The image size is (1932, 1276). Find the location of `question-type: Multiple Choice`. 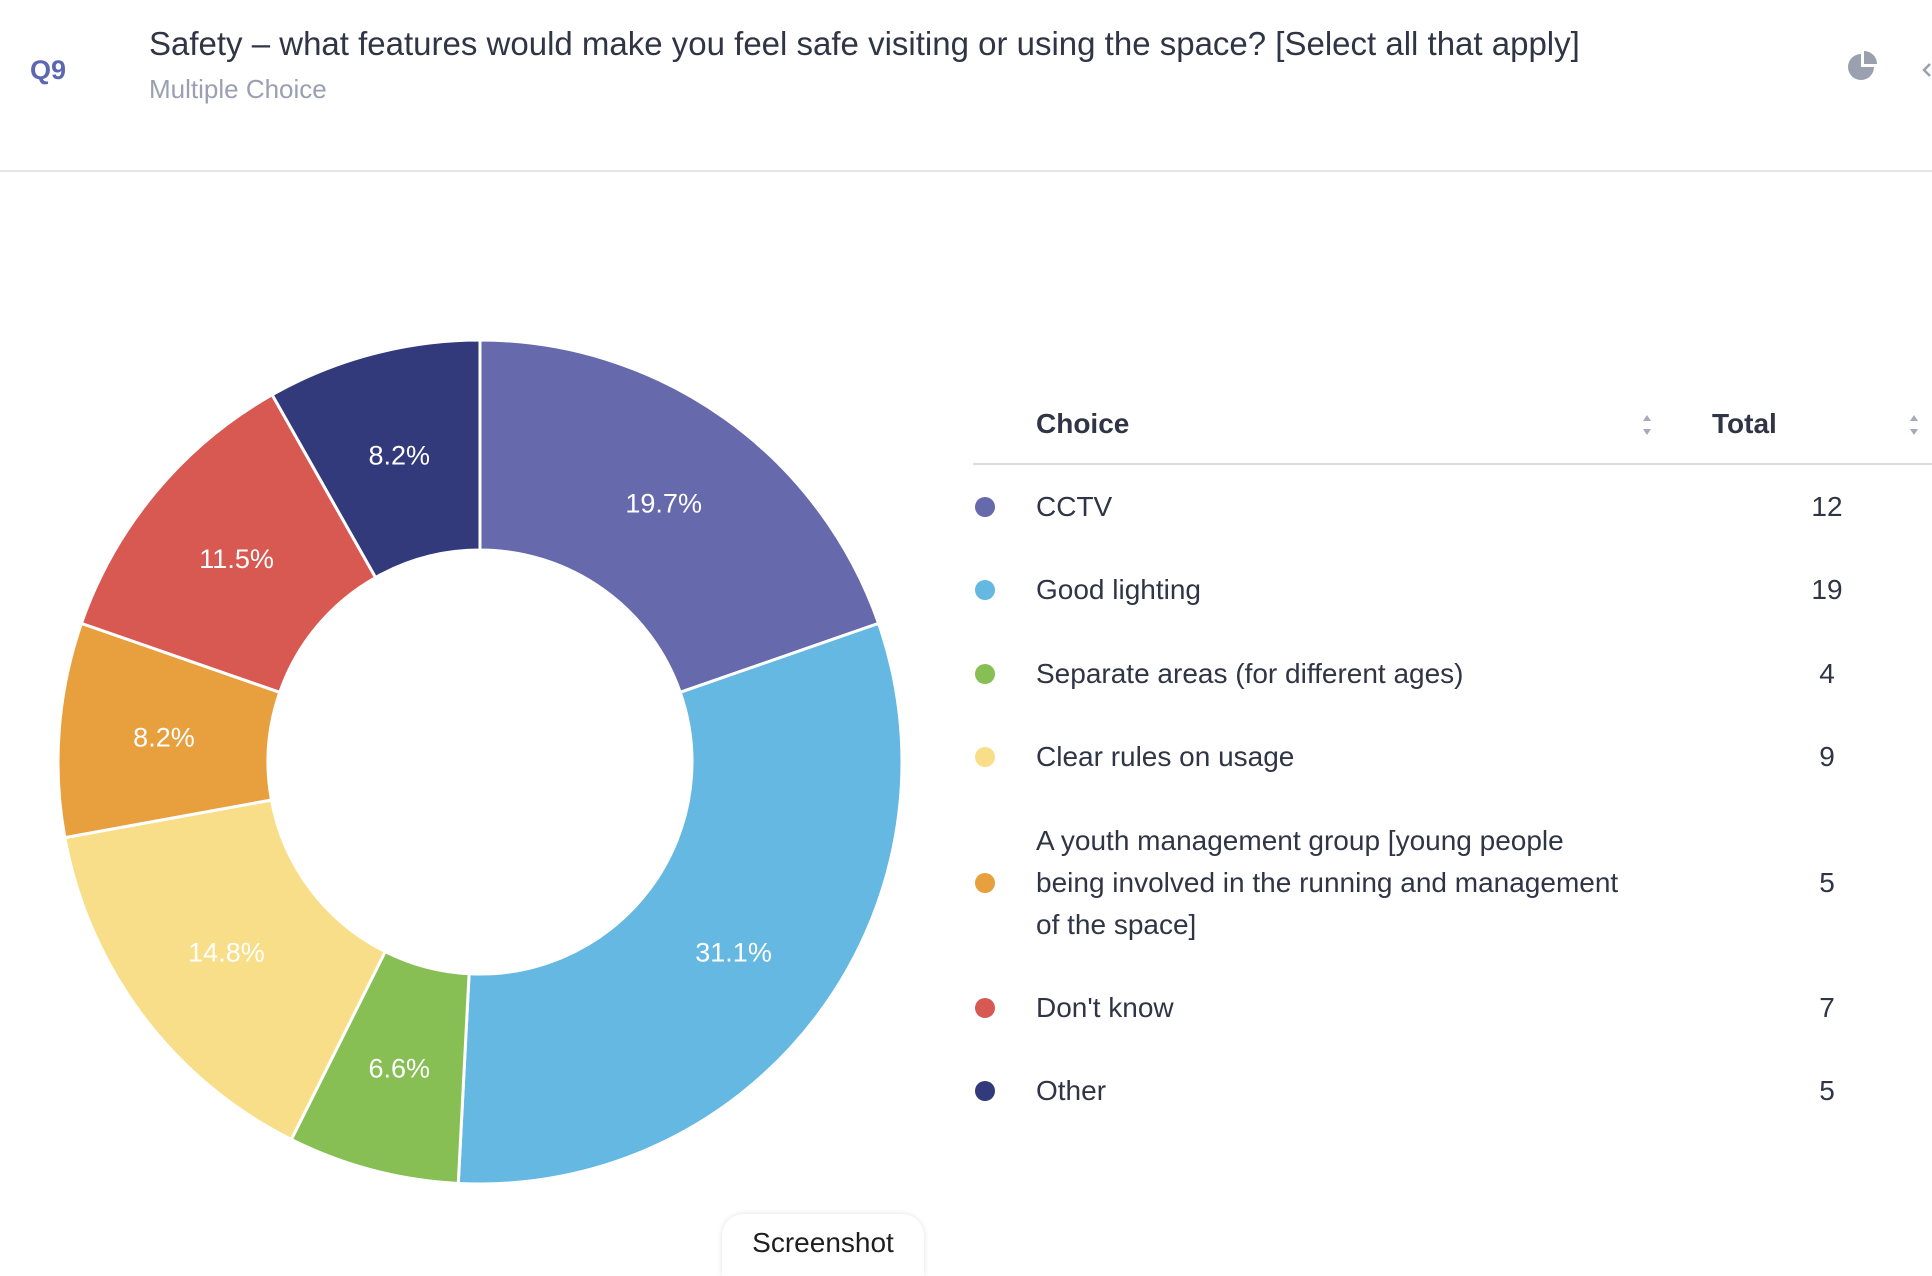

question-type: Multiple Choice is located at coordinates (238, 89).